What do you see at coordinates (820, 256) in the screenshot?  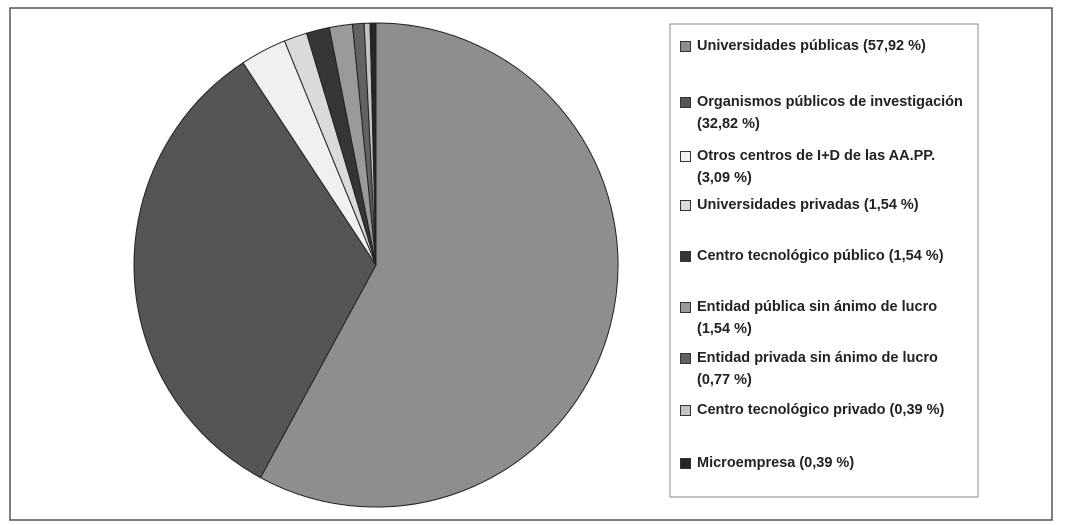 I see `legend-label: Centro tecnológico público (1,54 %)` at bounding box center [820, 256].